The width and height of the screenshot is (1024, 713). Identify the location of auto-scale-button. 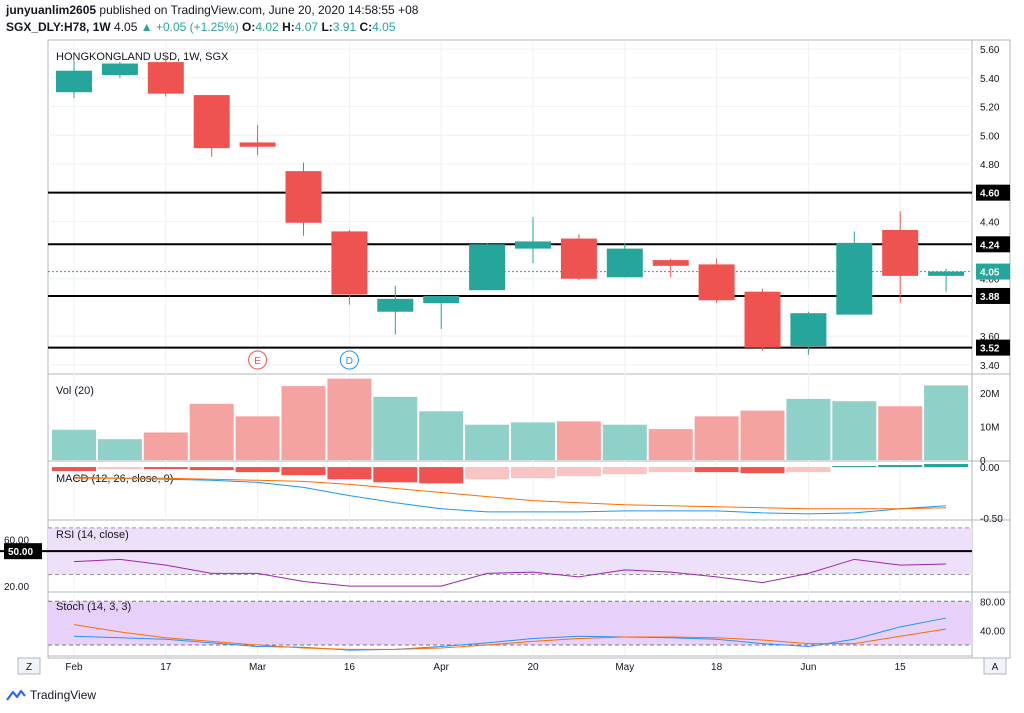
(995, 666).